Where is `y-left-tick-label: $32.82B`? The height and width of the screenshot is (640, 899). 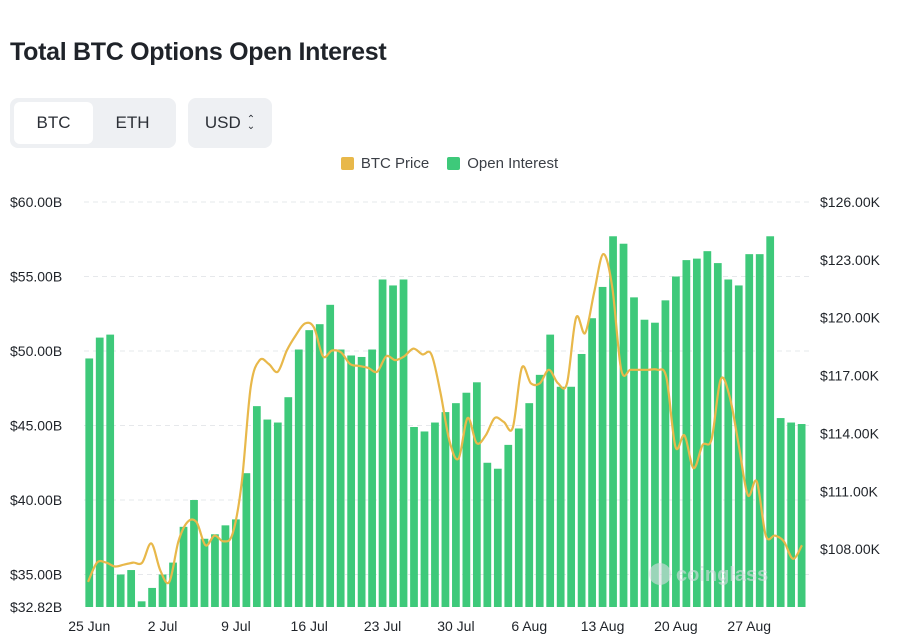
y-left-tick-label: $32.82B is located at coordinates (36, 607).